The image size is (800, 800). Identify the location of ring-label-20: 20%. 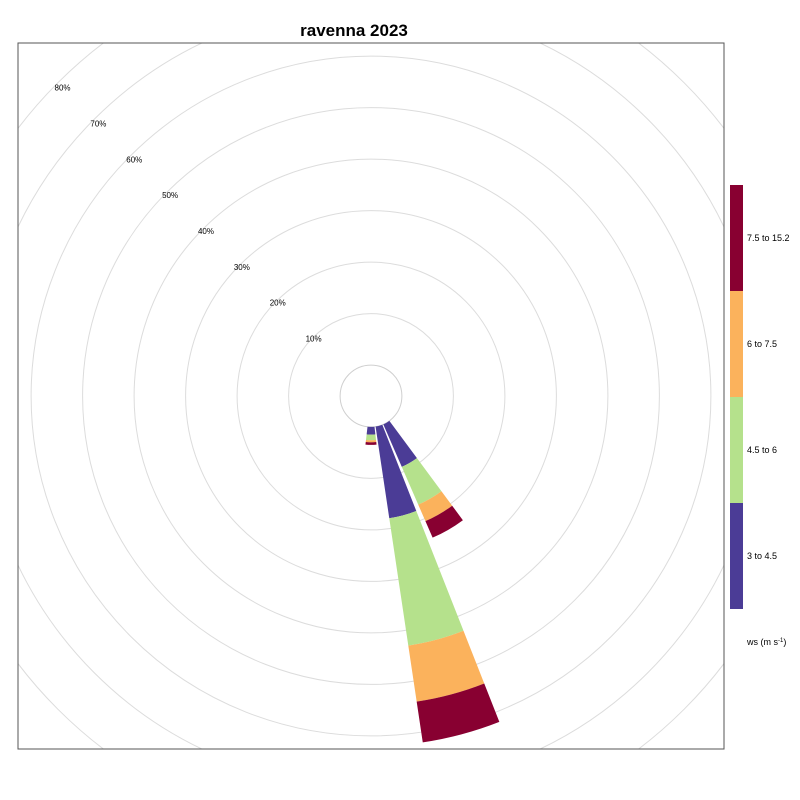
(278, 303).